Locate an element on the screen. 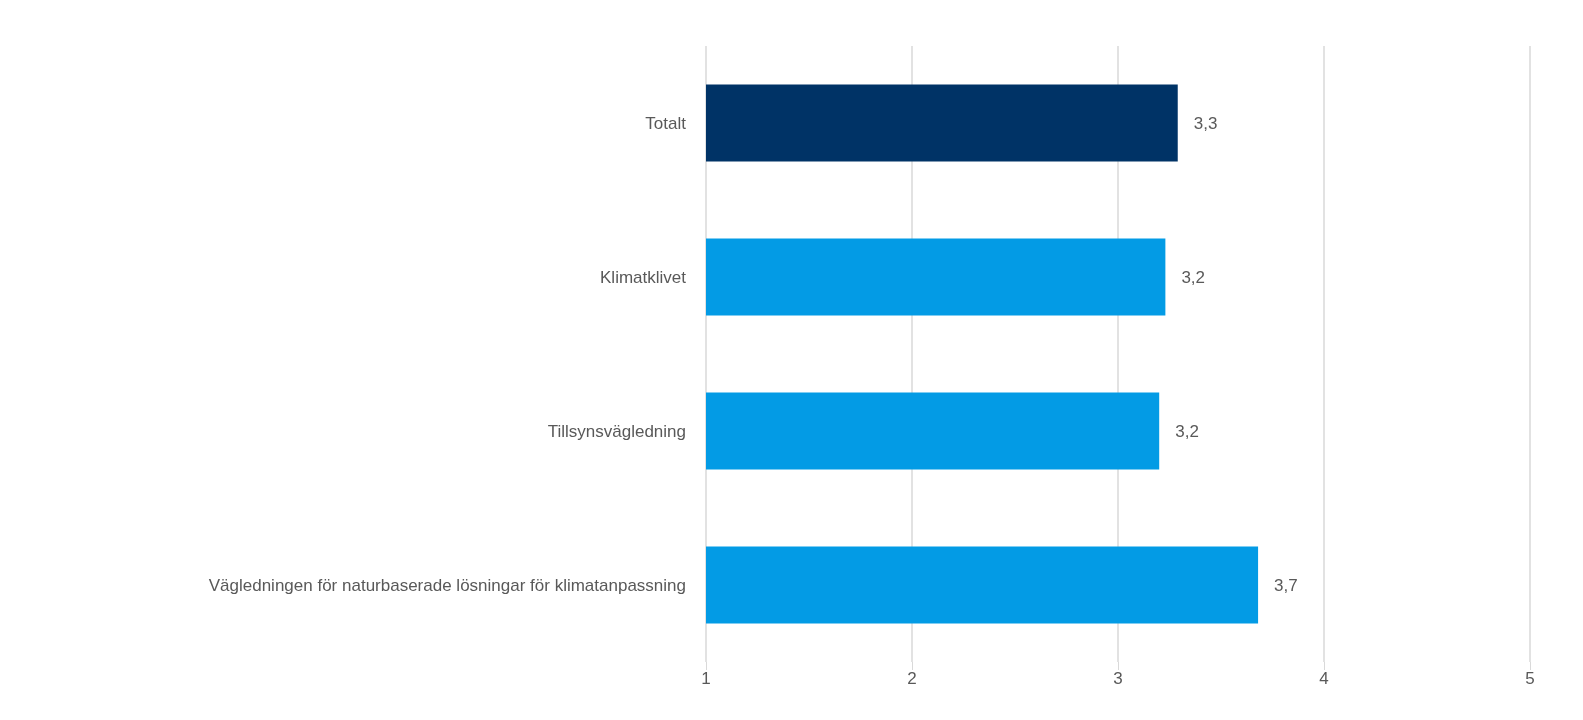  y-tick-label: Klimatklivet is located at coordinates (643, 277).